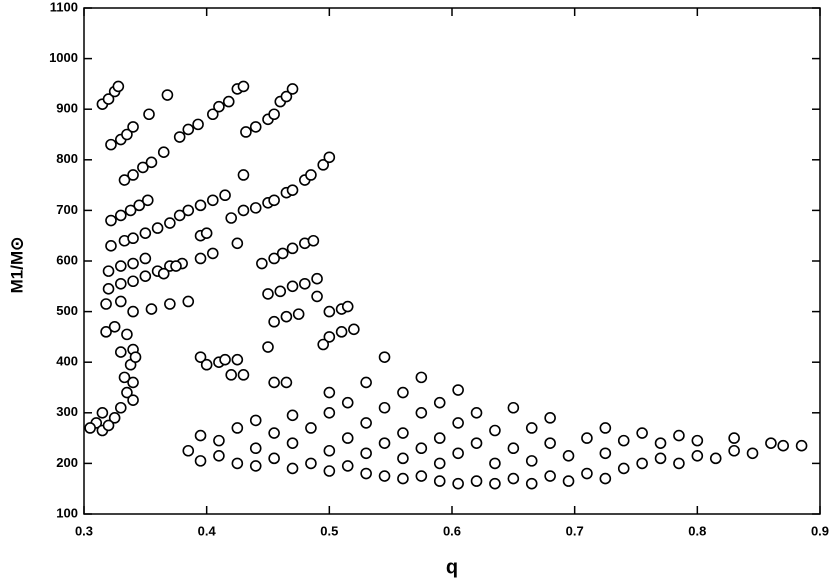 The height and width of the screenshot is (588, 830). I want to click on x-tick-label: 0.3, so click(84, 530).